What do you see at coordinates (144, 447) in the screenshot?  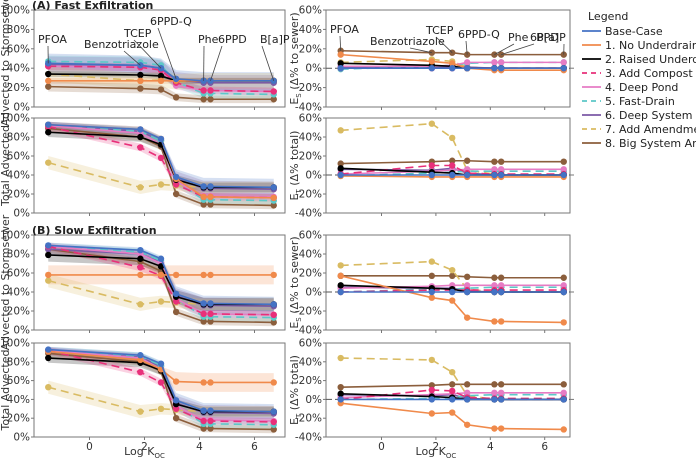 I see `x-tick-label: 2` at bounding box center [144, 447].